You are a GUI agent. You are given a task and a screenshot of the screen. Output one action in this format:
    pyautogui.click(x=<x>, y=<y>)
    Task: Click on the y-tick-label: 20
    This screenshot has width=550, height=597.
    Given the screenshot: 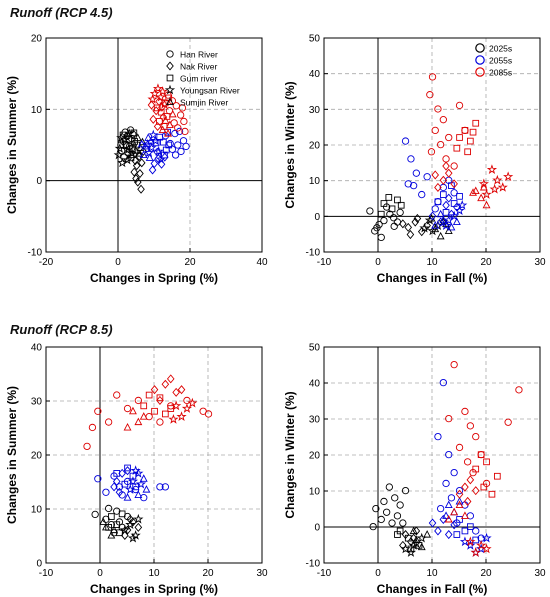 What is the action you would take?
    pyautogui.click(x=315, y=456)
    